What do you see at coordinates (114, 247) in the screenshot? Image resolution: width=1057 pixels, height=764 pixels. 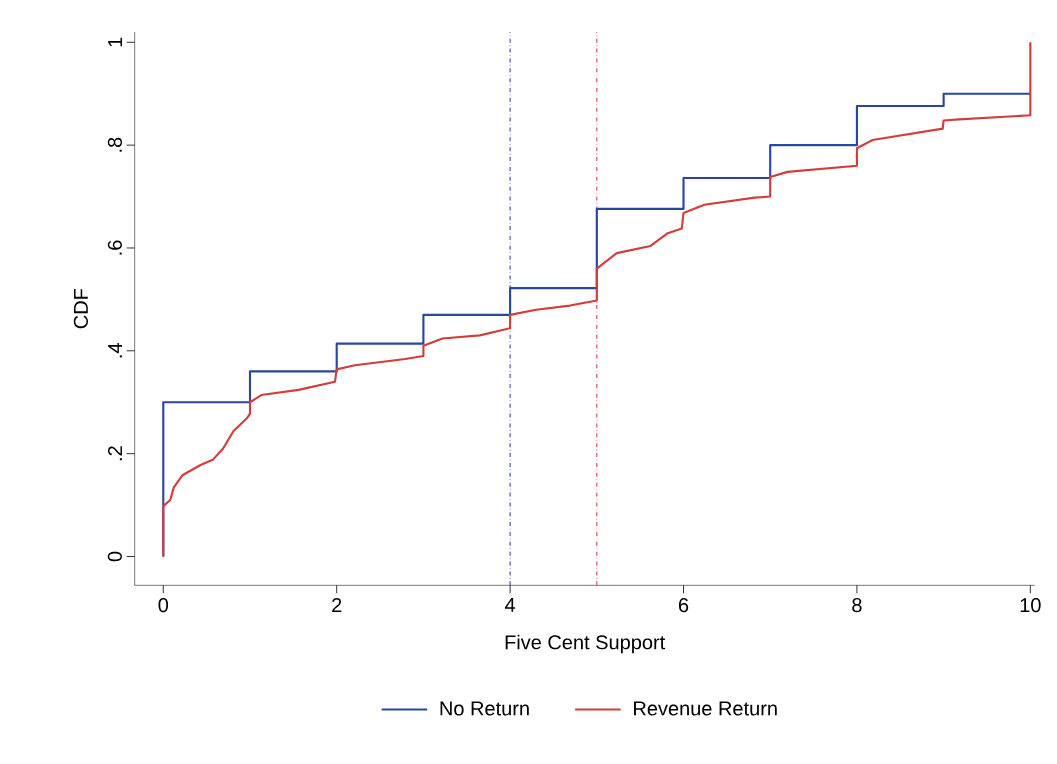 I see `y-tick-label: .6` at bounding box center [114, 247].